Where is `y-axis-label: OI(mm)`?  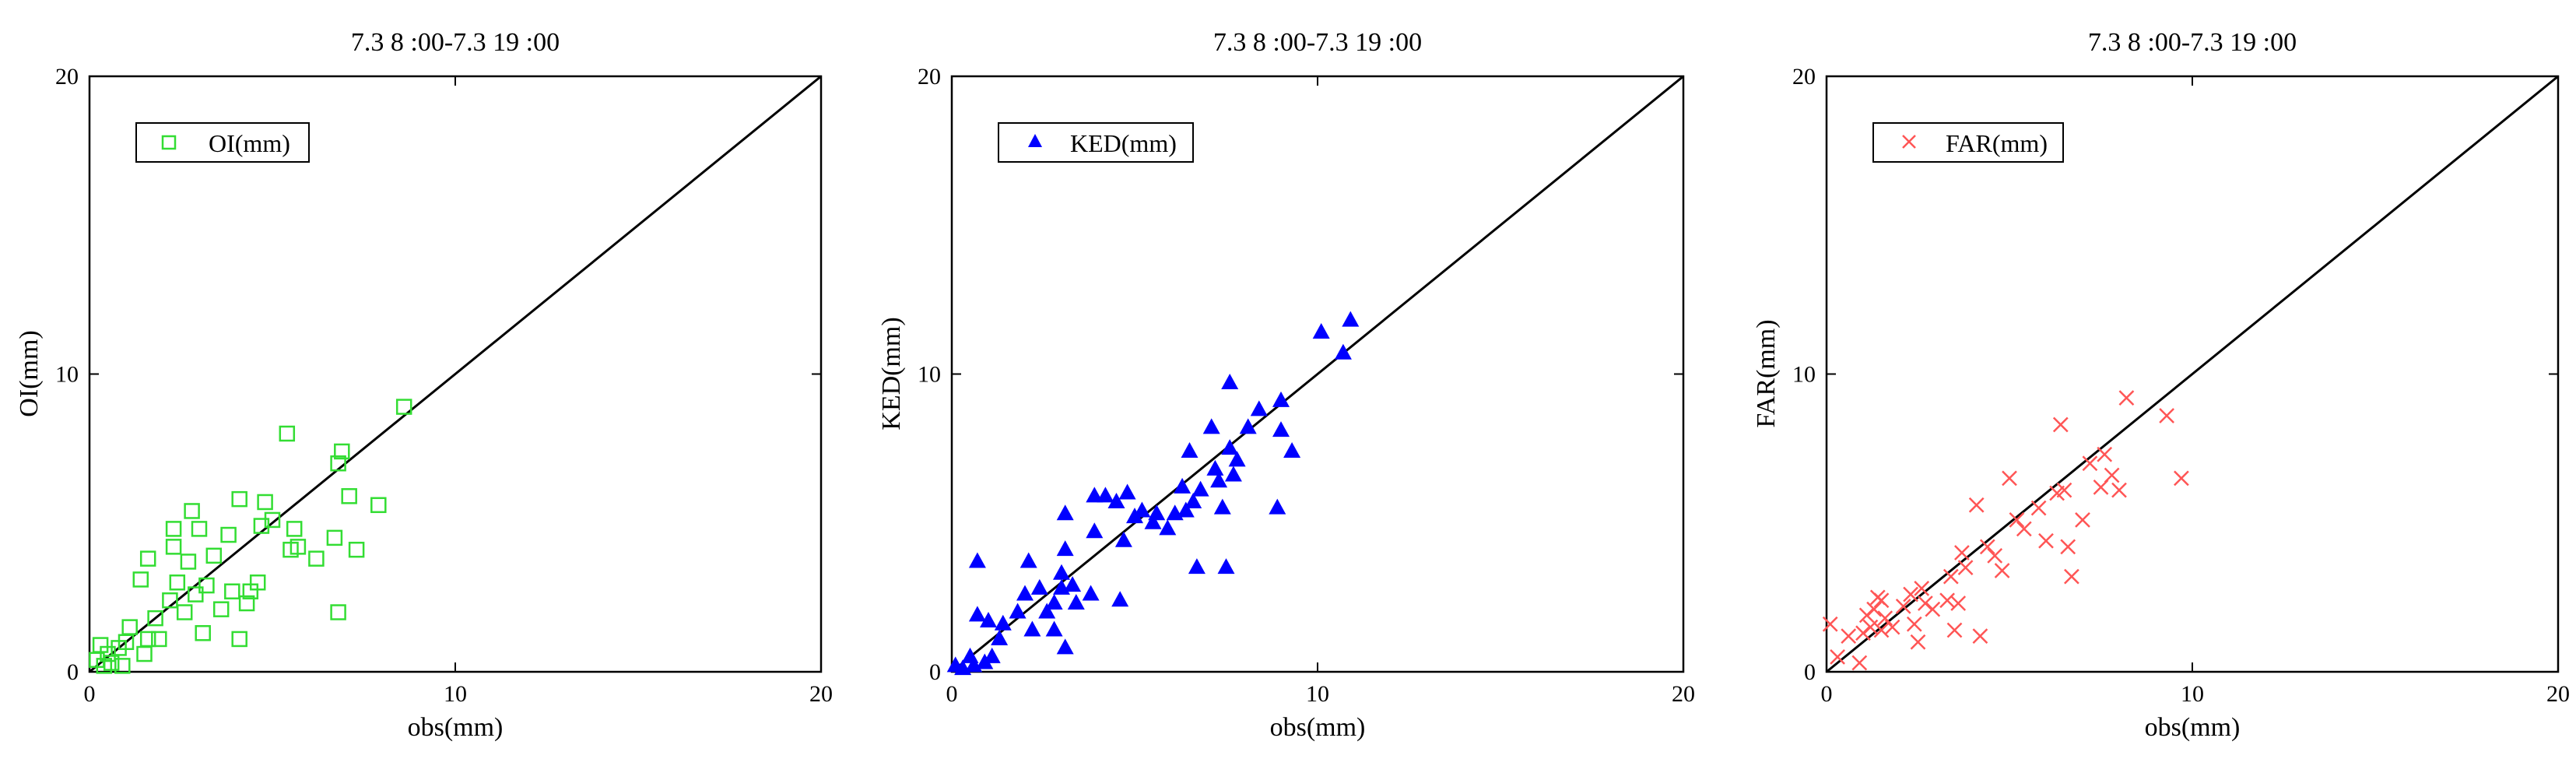
y-axis-label: OI(mm) is located at coordinates (30, 373).